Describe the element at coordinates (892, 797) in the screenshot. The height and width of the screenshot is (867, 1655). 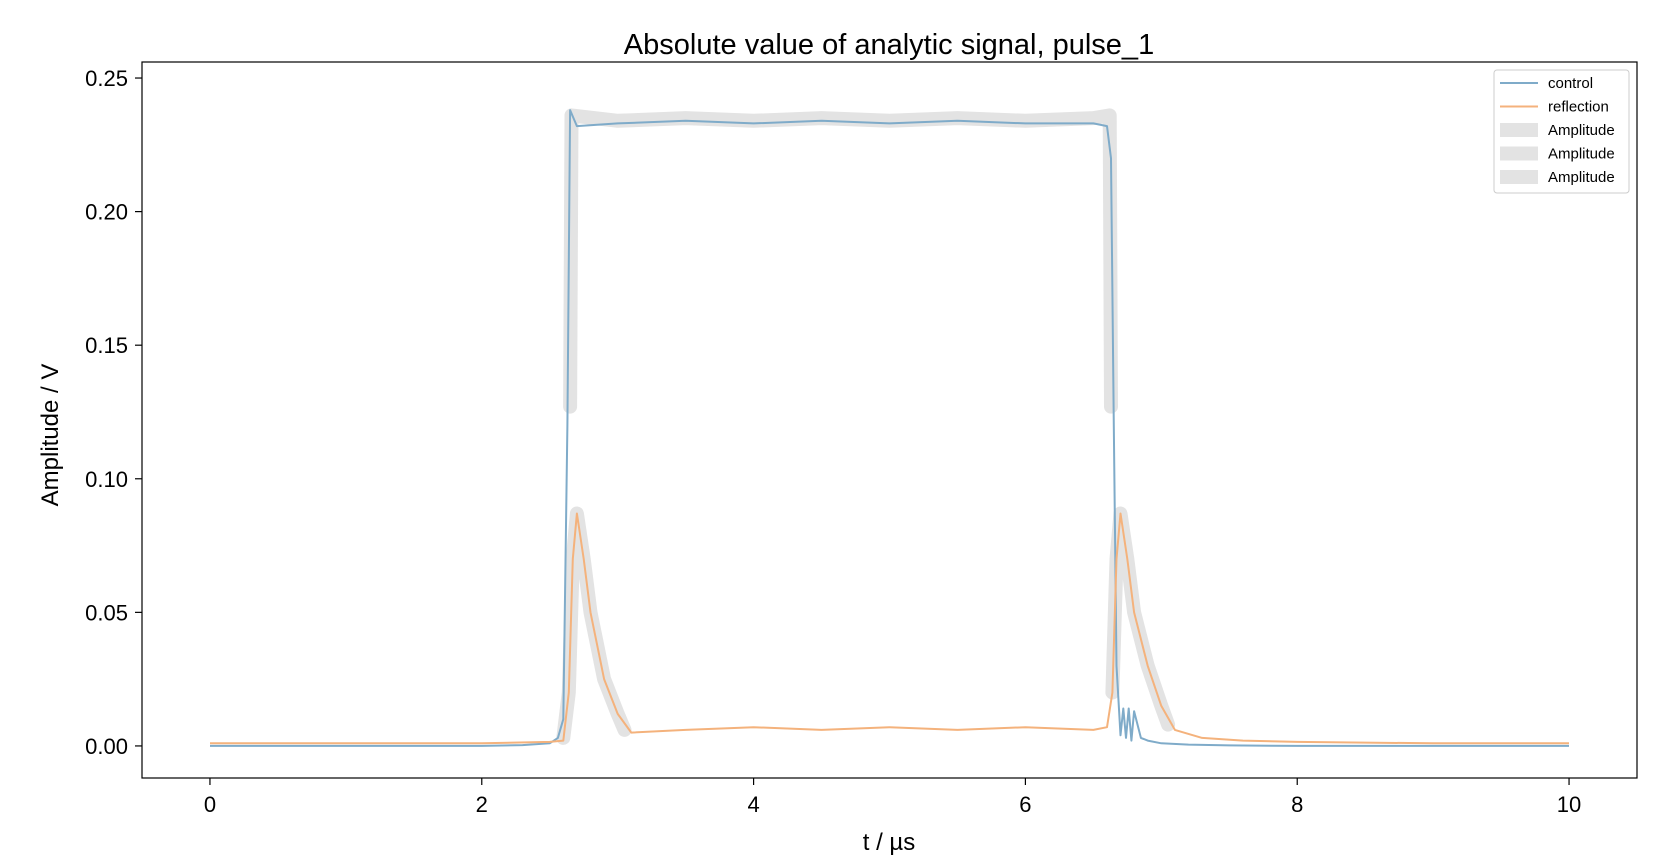
I see `x-axis-ticks: 0 2 4 6 8 10` at that location.